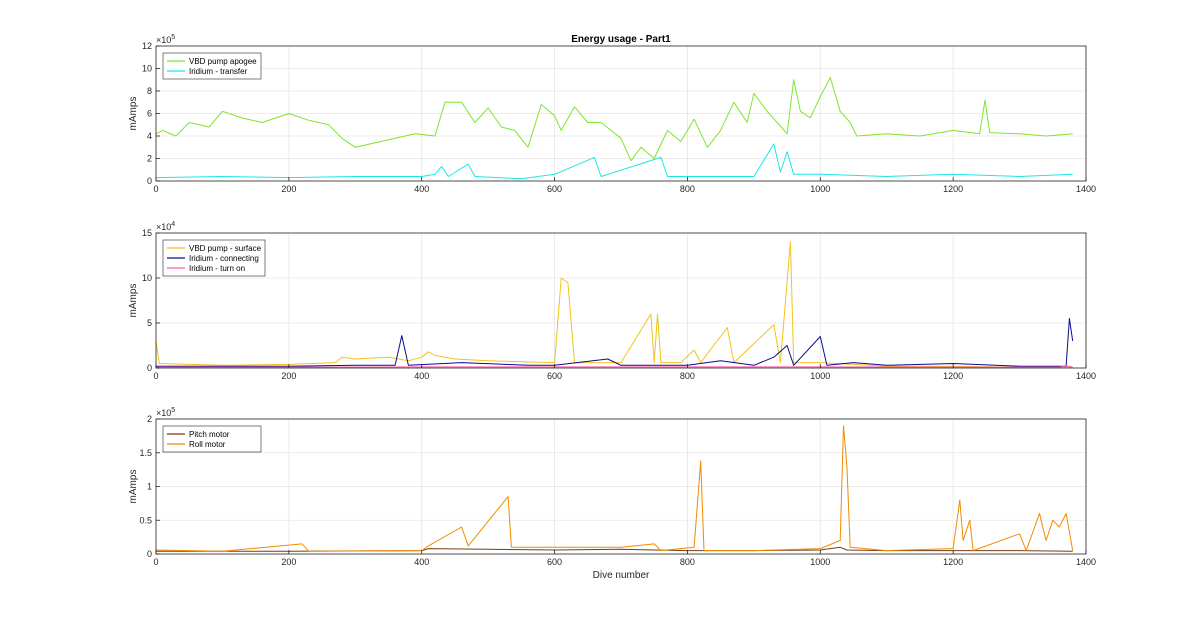 The image size is (1200, 622). I want to click on legend-entry-1: Iridium - transfer, so click(218, 71).